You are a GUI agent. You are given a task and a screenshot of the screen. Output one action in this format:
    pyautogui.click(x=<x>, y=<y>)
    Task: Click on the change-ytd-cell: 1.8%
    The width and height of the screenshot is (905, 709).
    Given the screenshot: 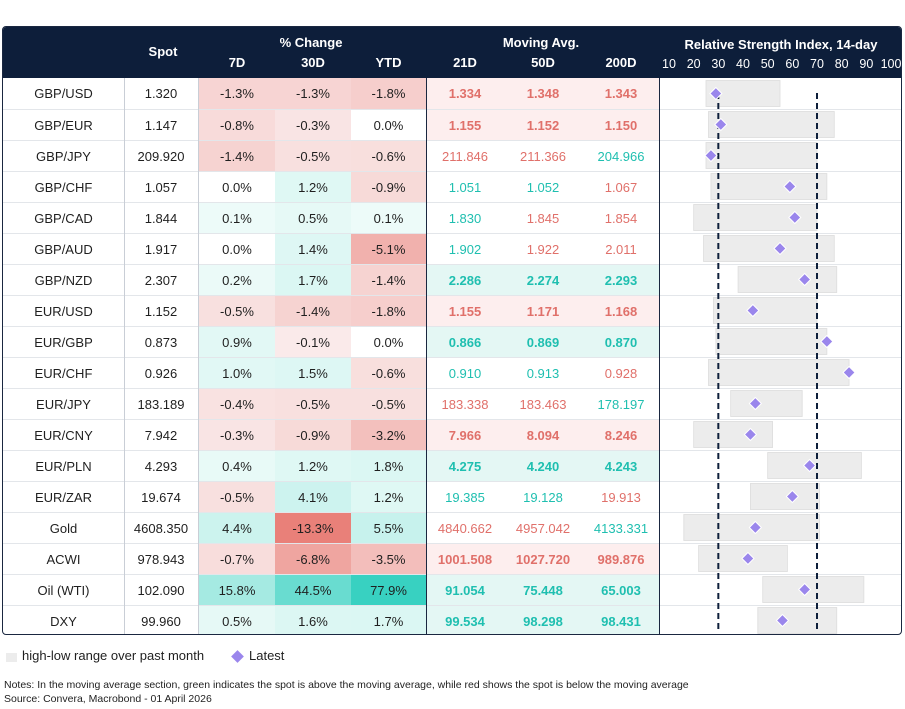 What is the action you would take?
    pyautogui.click(x=388, y=466)
    